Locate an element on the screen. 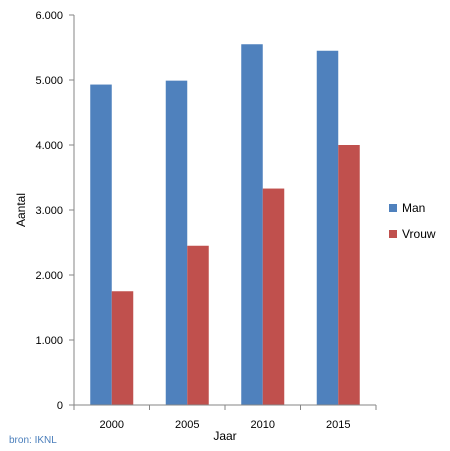 This screenshot has width=450, height=451. y-tick-label: 1.000 is located at coordinates (49, 341).